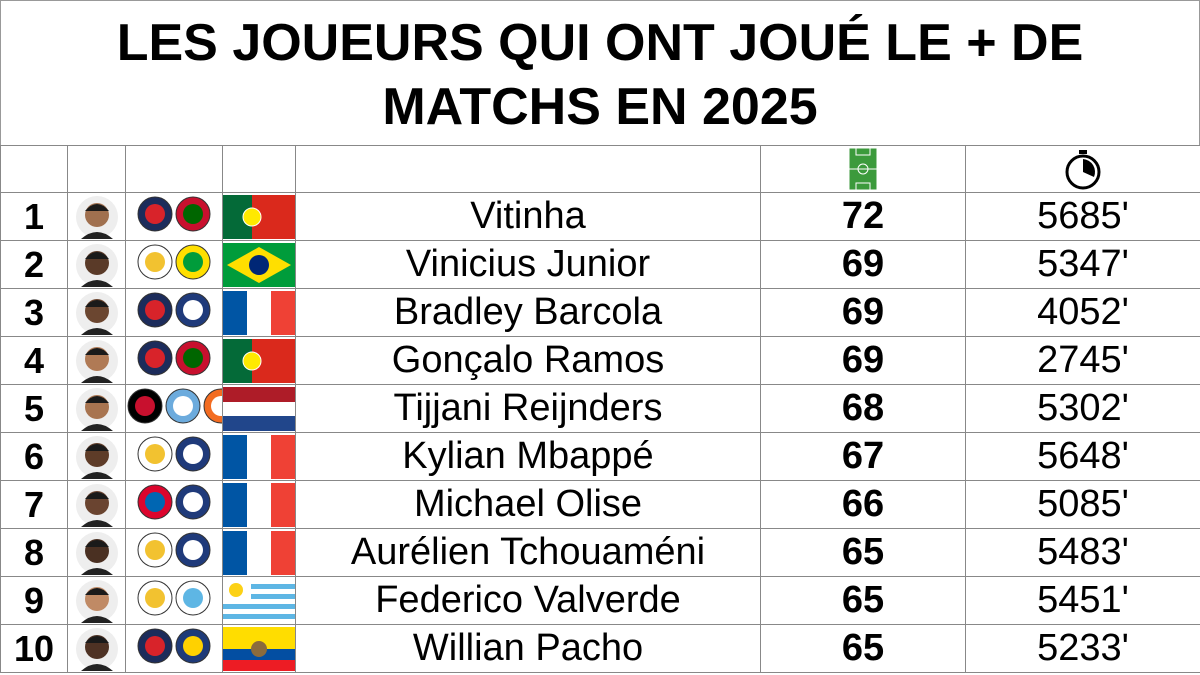 Image resolution: width=1200 pixels, height=675 pixels. I want to click on player-row: 5 Tijjani Reijnders 68 5302', so click(600, 408).